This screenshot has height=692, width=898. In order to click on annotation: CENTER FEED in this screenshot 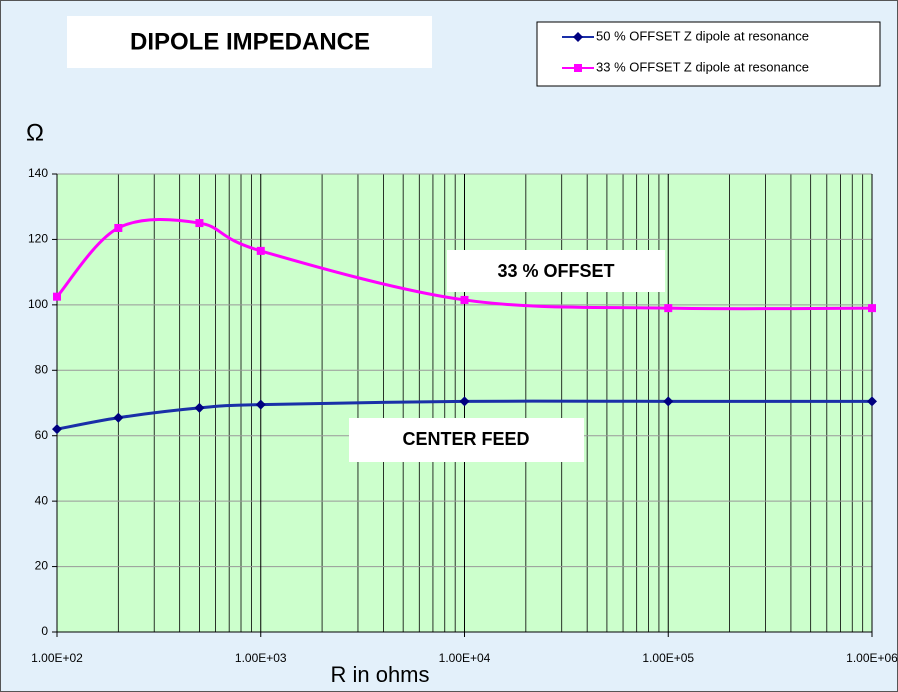, I will do `click(465, 439)`.